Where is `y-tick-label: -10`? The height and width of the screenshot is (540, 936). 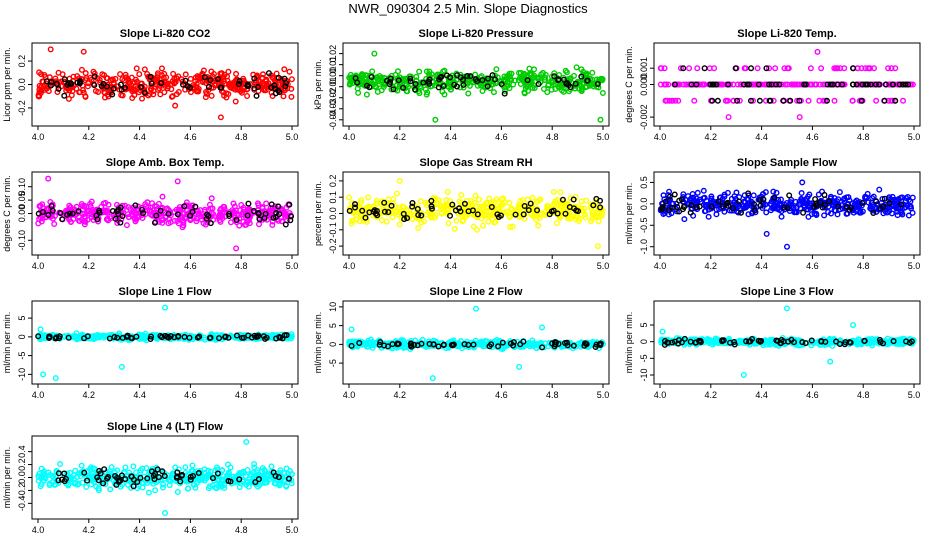 y-tick-label: -10 is located at coordinates (22, 374).